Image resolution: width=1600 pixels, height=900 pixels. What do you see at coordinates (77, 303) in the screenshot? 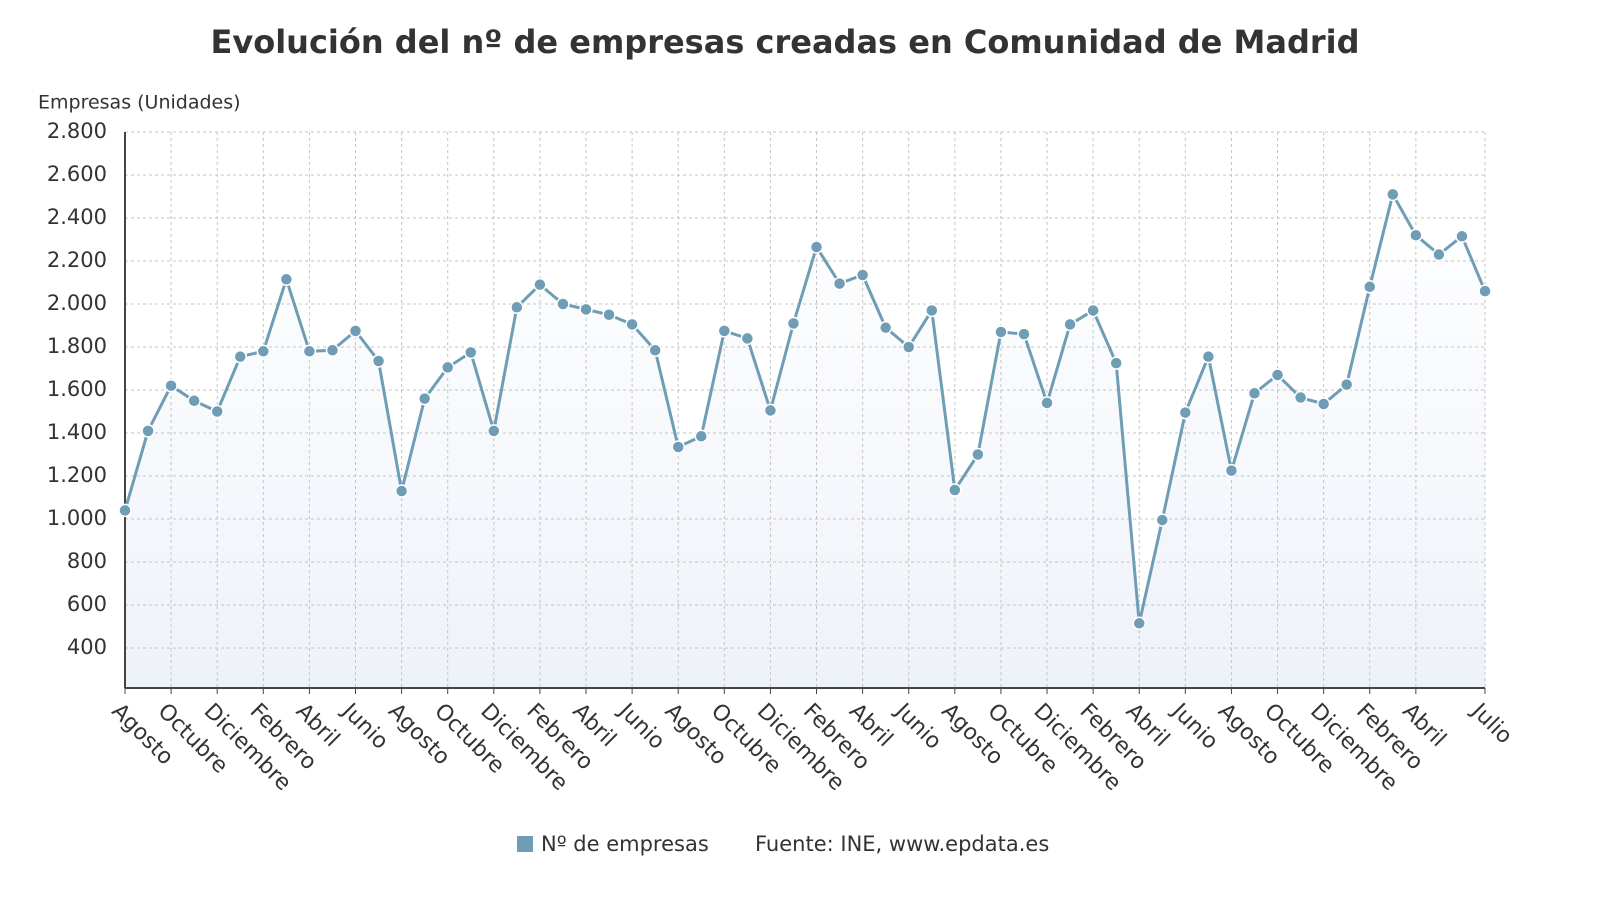
I see `y-tick-label: 2.000` at bounding box center [77, 303].